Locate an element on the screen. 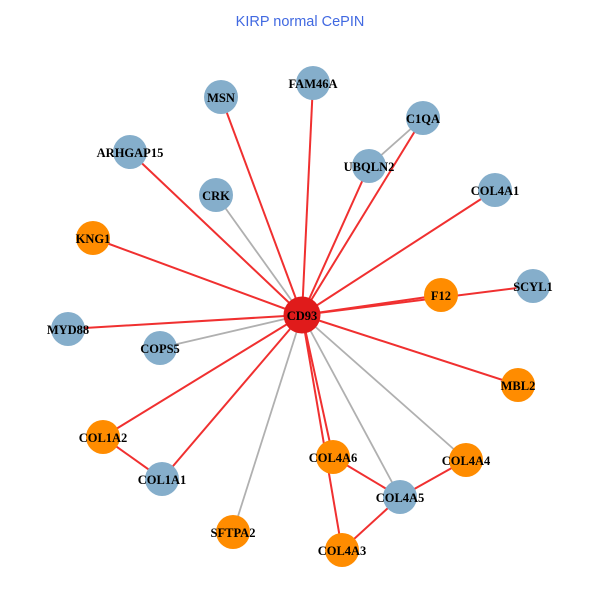  node-circle-COPS5 is located at coordinates (160, 348).